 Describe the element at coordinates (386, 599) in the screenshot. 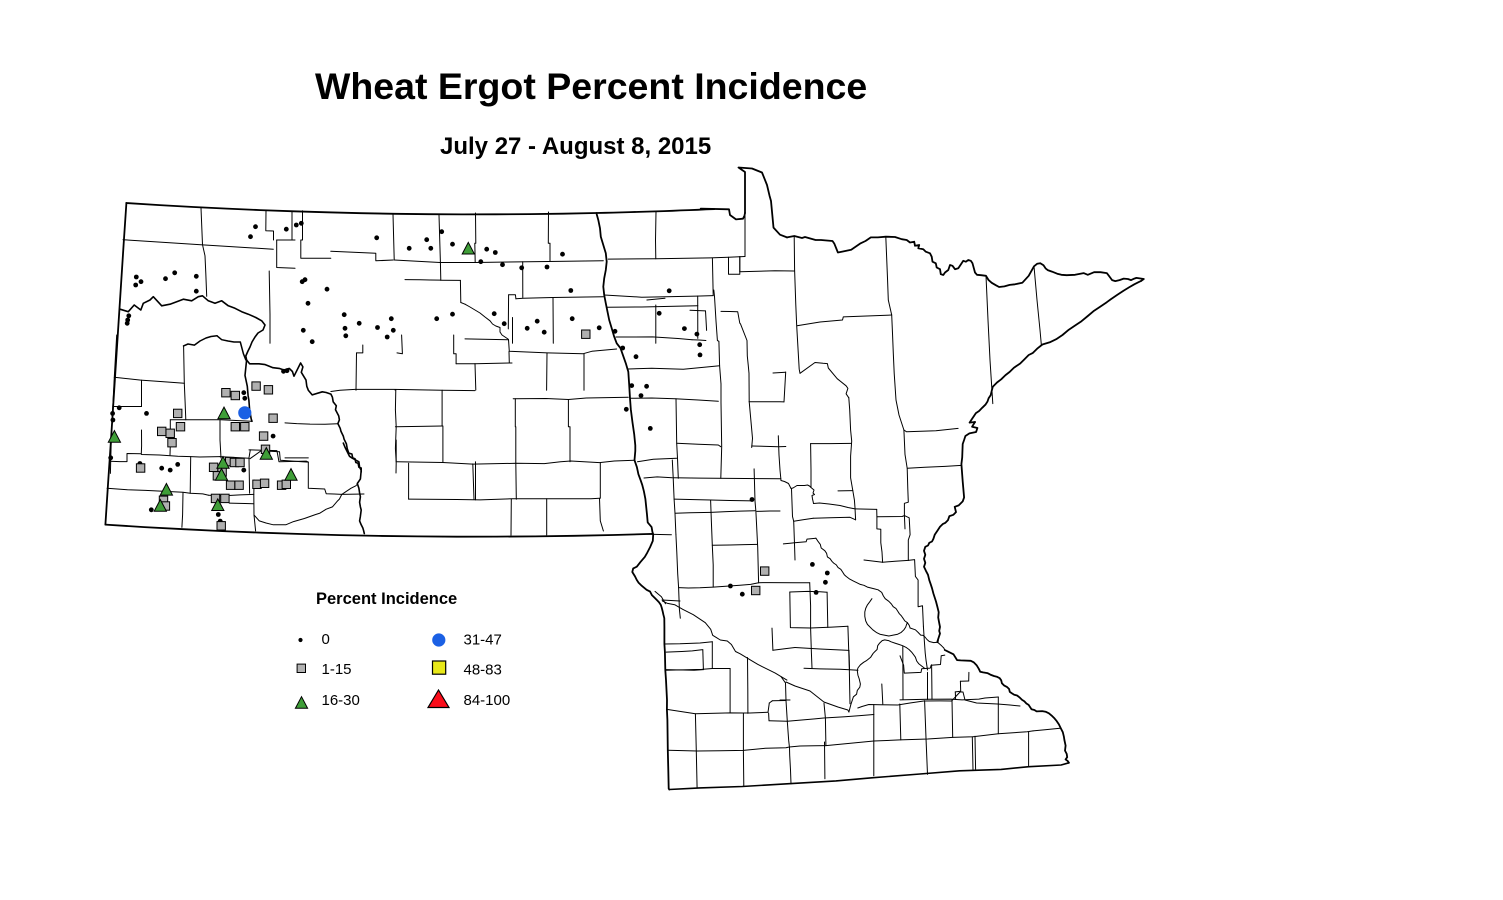

I see `svg-text: Percent Incidence` at that location.